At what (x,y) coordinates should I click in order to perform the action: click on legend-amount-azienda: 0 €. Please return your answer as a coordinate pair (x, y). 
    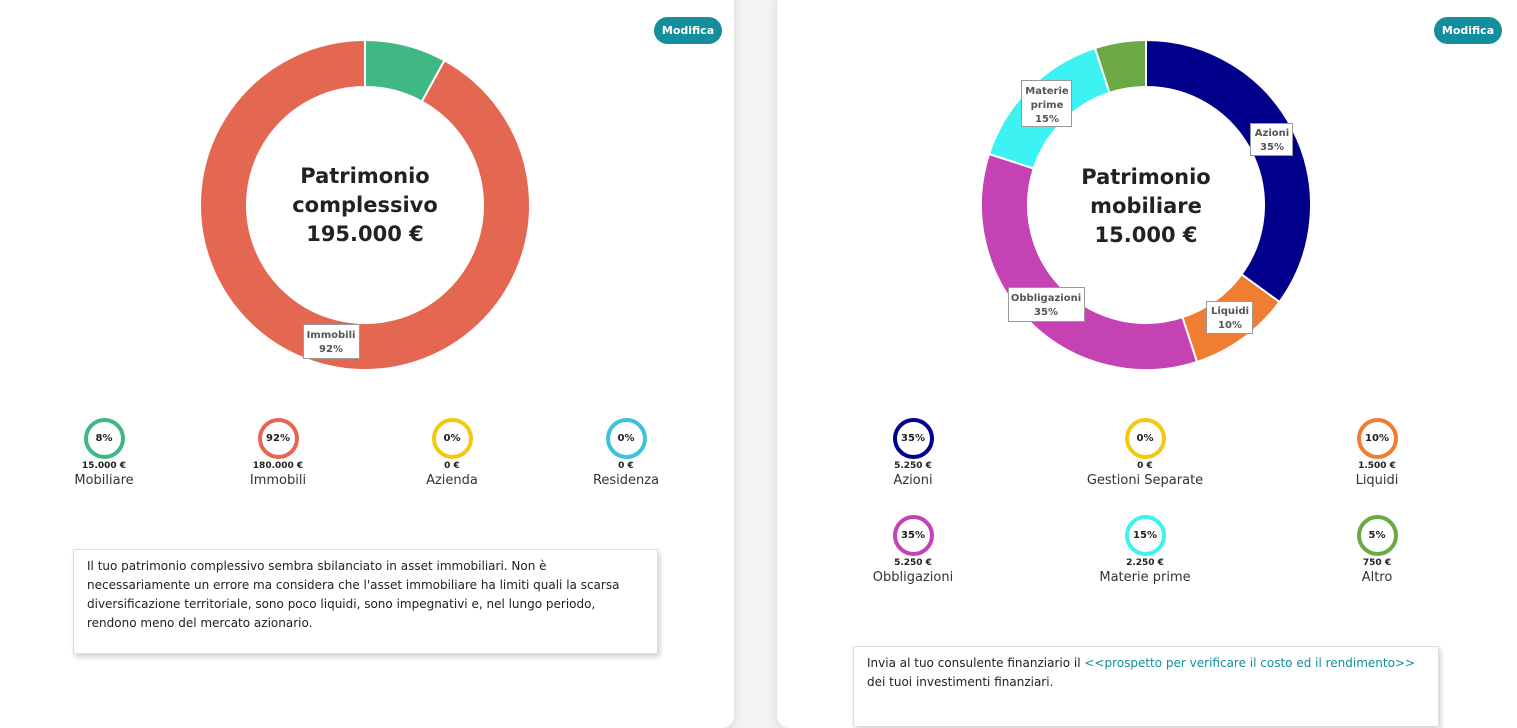
    Looking at the image, I should click on (452, 466).